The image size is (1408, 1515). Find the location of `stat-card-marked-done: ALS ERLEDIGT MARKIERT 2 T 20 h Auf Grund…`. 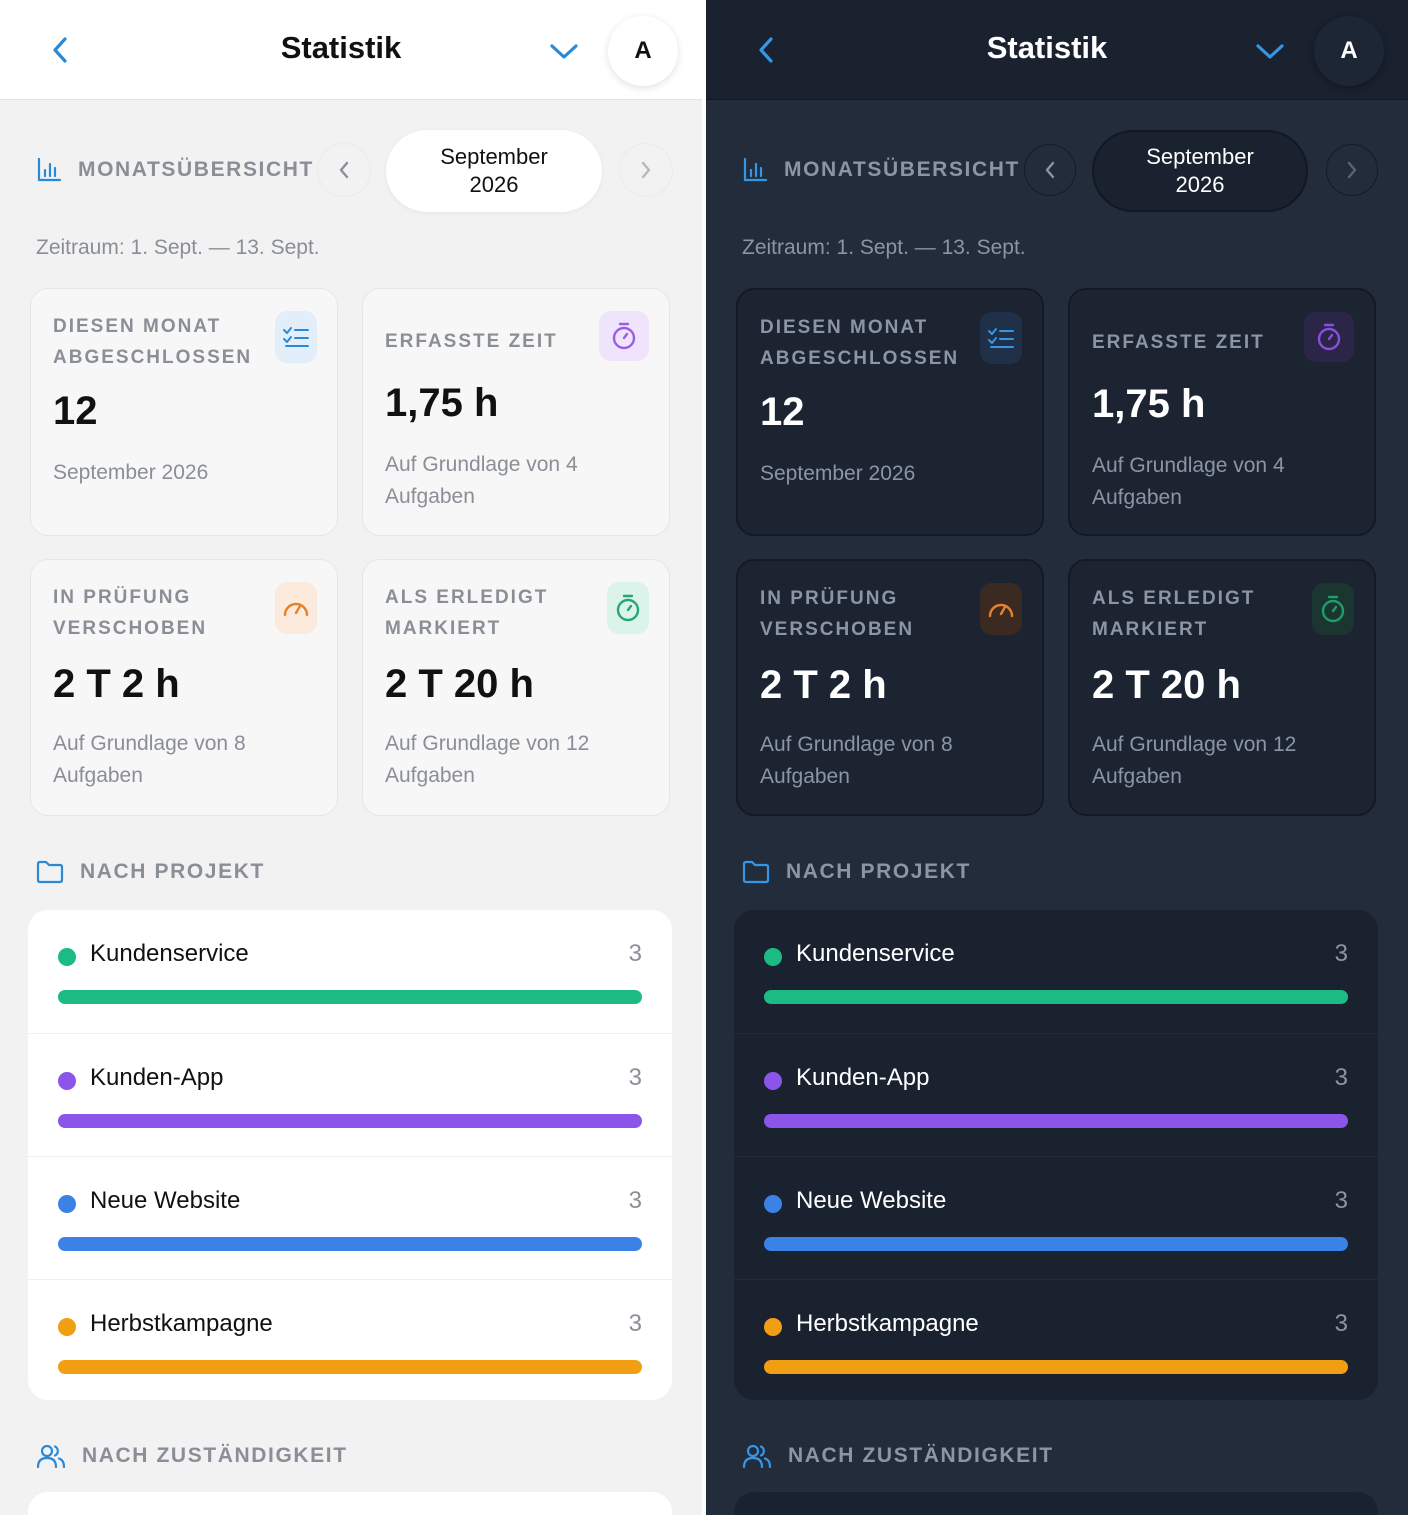

stat-card-marked-done: ALS ERLEDIGT MARKIERT 2 T 20 h Auf Grund… is located at coordinates (516, 687).